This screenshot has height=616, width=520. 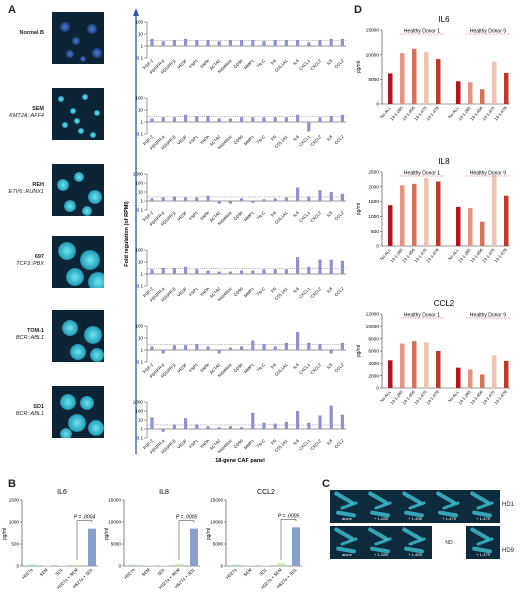 What do you see at coordinates (38, 185) in the screenshot?
I see `cell-line-name: REH` at bounding box center [38, 185].